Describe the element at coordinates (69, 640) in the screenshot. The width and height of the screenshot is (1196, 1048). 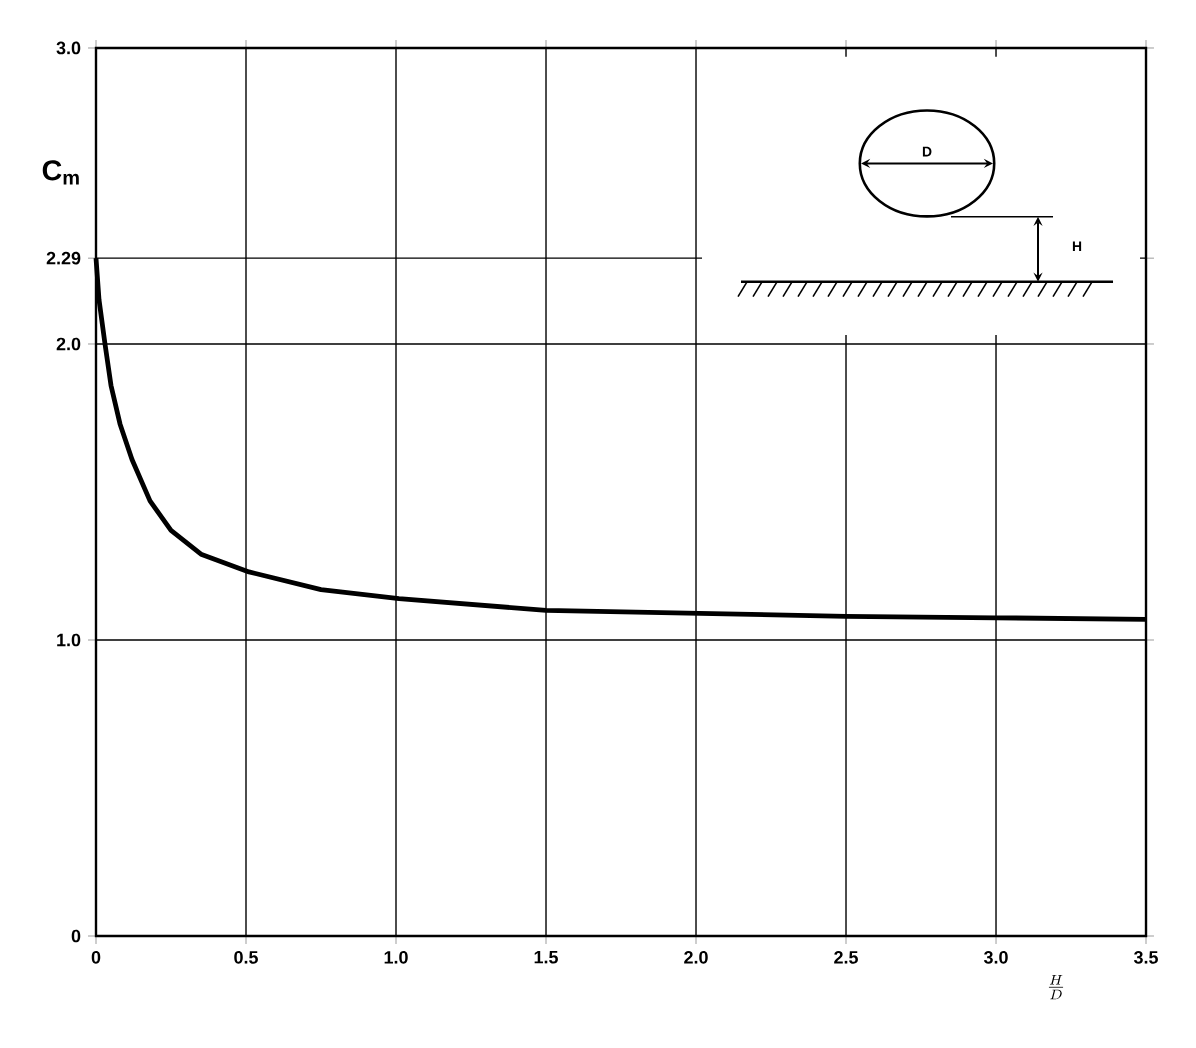
I see `y-tick-label: 1.0` at that location.